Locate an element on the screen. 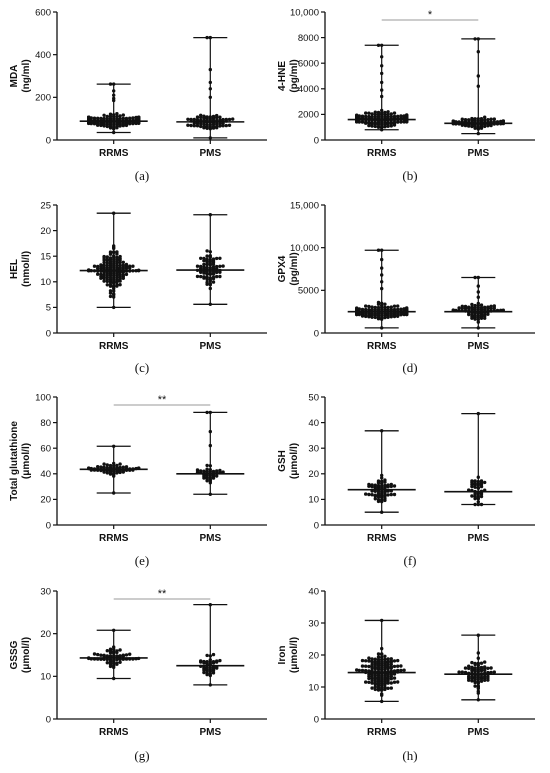 The width and height of the screenshot is (550, 773). x-tick-label: PMS is located at coordinates (210, 346).